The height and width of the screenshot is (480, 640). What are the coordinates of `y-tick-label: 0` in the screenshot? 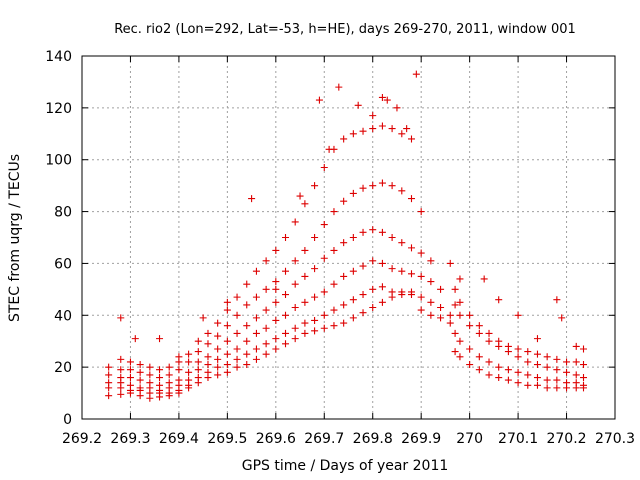 It's located at (67, 420).